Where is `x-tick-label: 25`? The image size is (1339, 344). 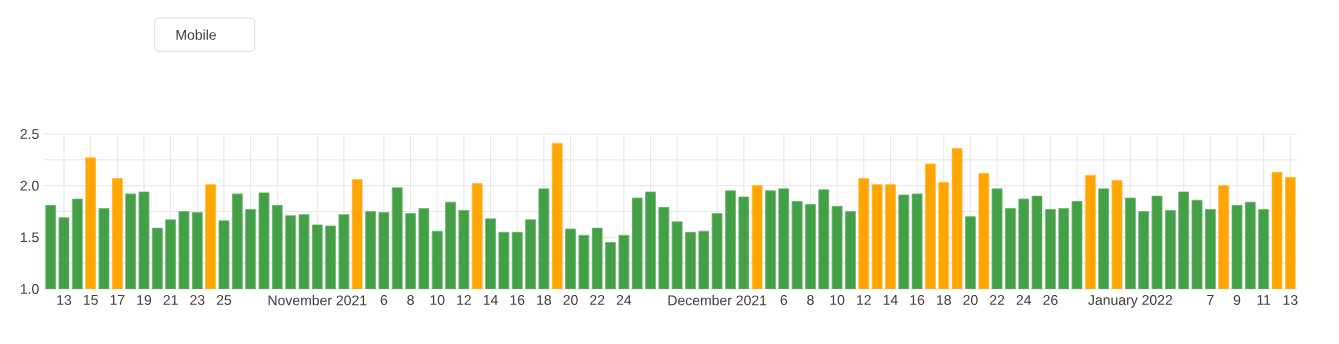 x-tick-label: 25 is located at coordinates (224, 300).